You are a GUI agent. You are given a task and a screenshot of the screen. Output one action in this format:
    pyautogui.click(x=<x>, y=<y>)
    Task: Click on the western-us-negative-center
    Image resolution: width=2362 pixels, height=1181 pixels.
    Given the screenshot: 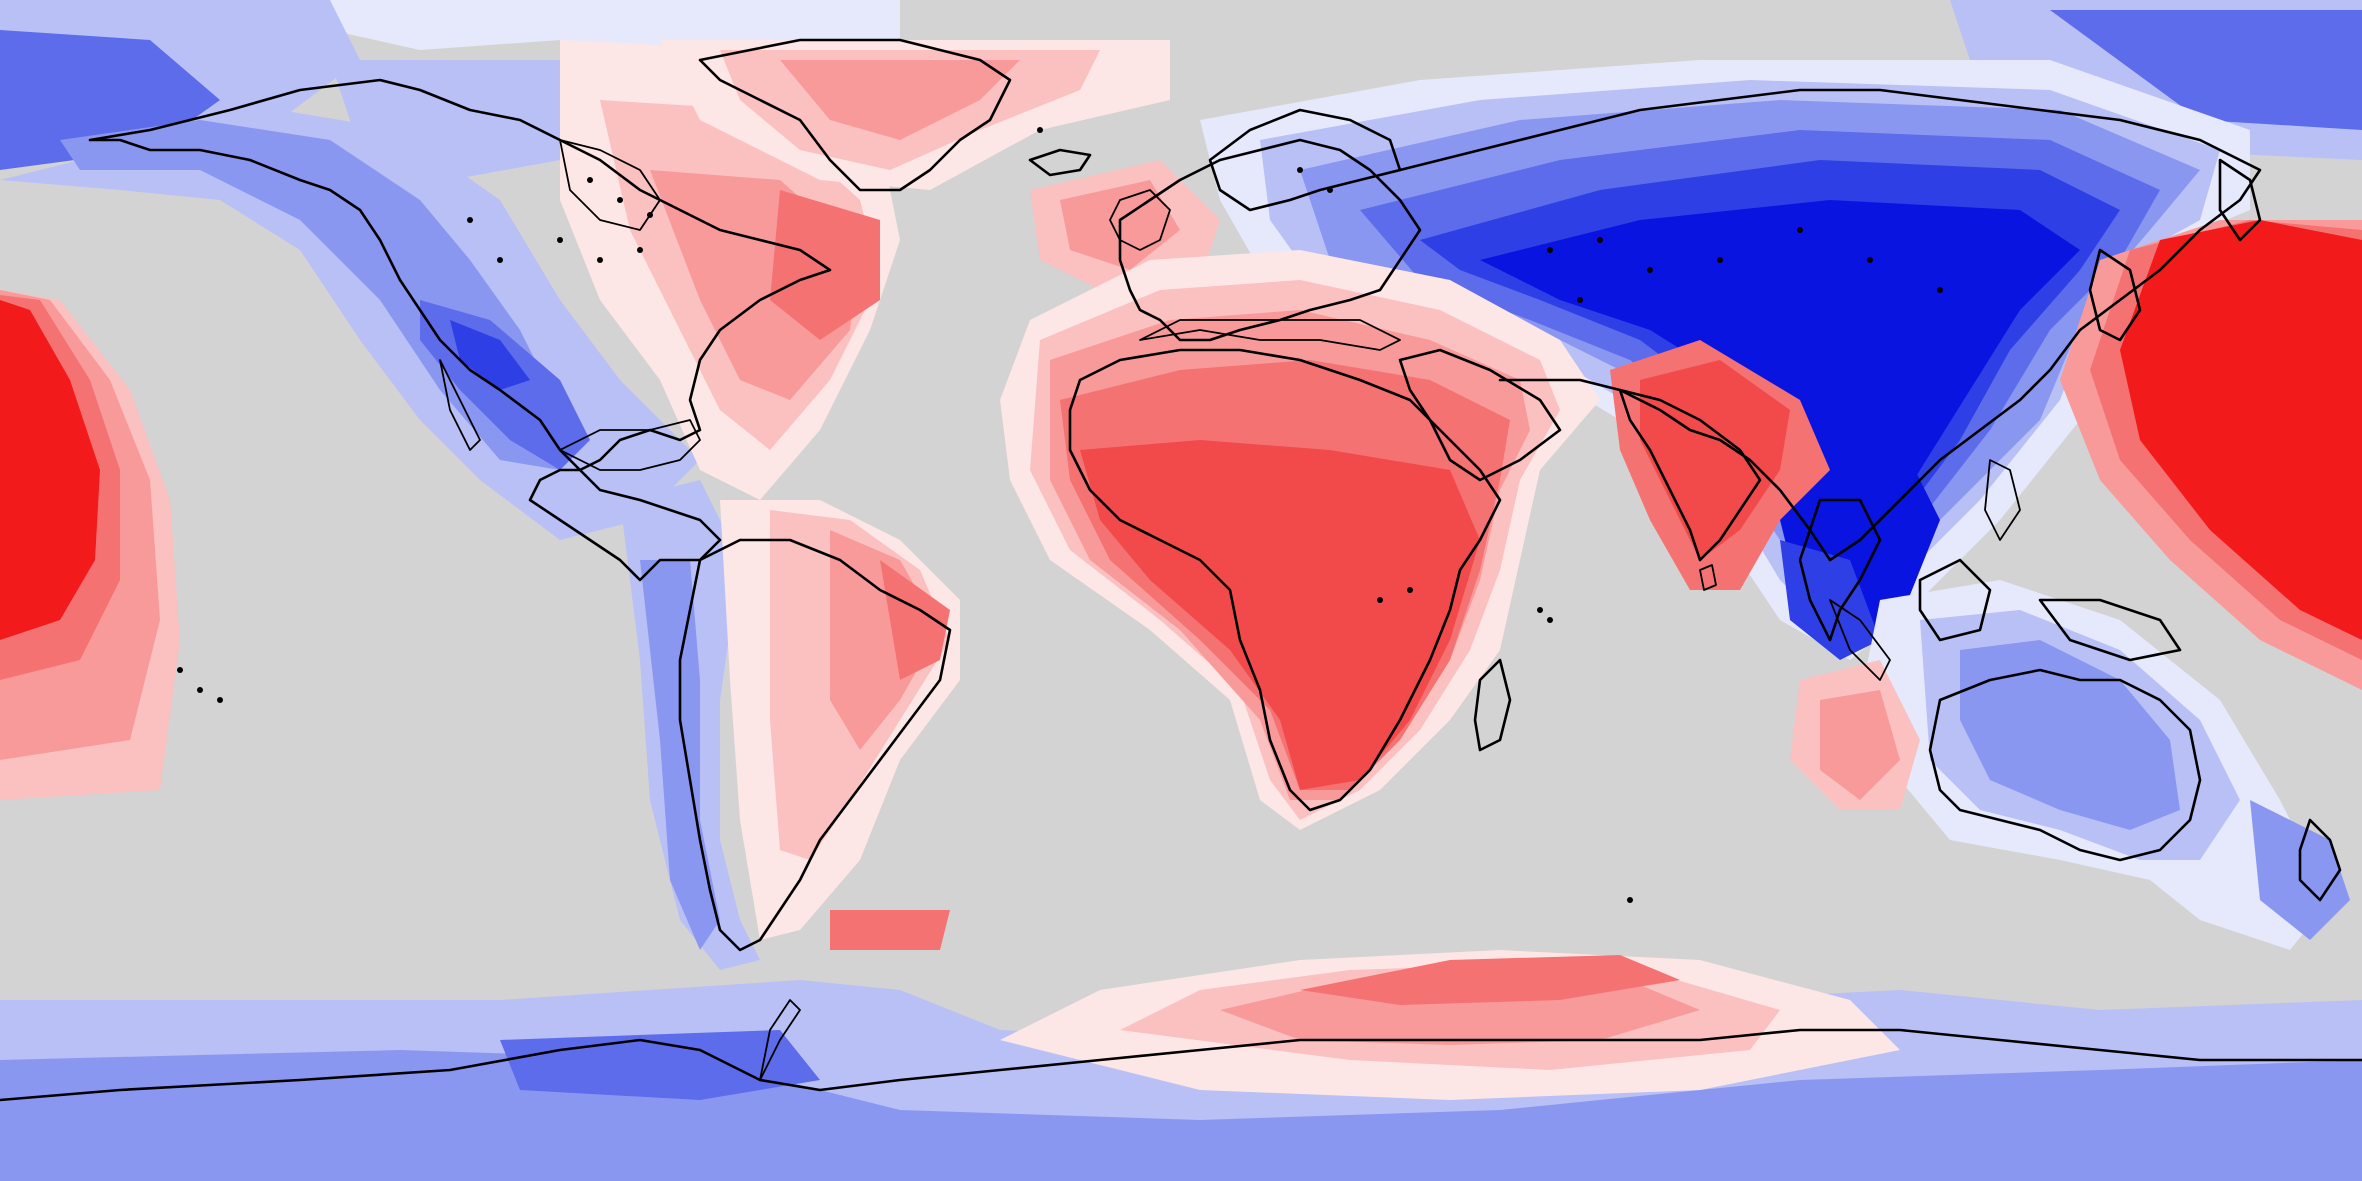 What is the action you would take?
    pyautogui.click(x=490, y=355)
    